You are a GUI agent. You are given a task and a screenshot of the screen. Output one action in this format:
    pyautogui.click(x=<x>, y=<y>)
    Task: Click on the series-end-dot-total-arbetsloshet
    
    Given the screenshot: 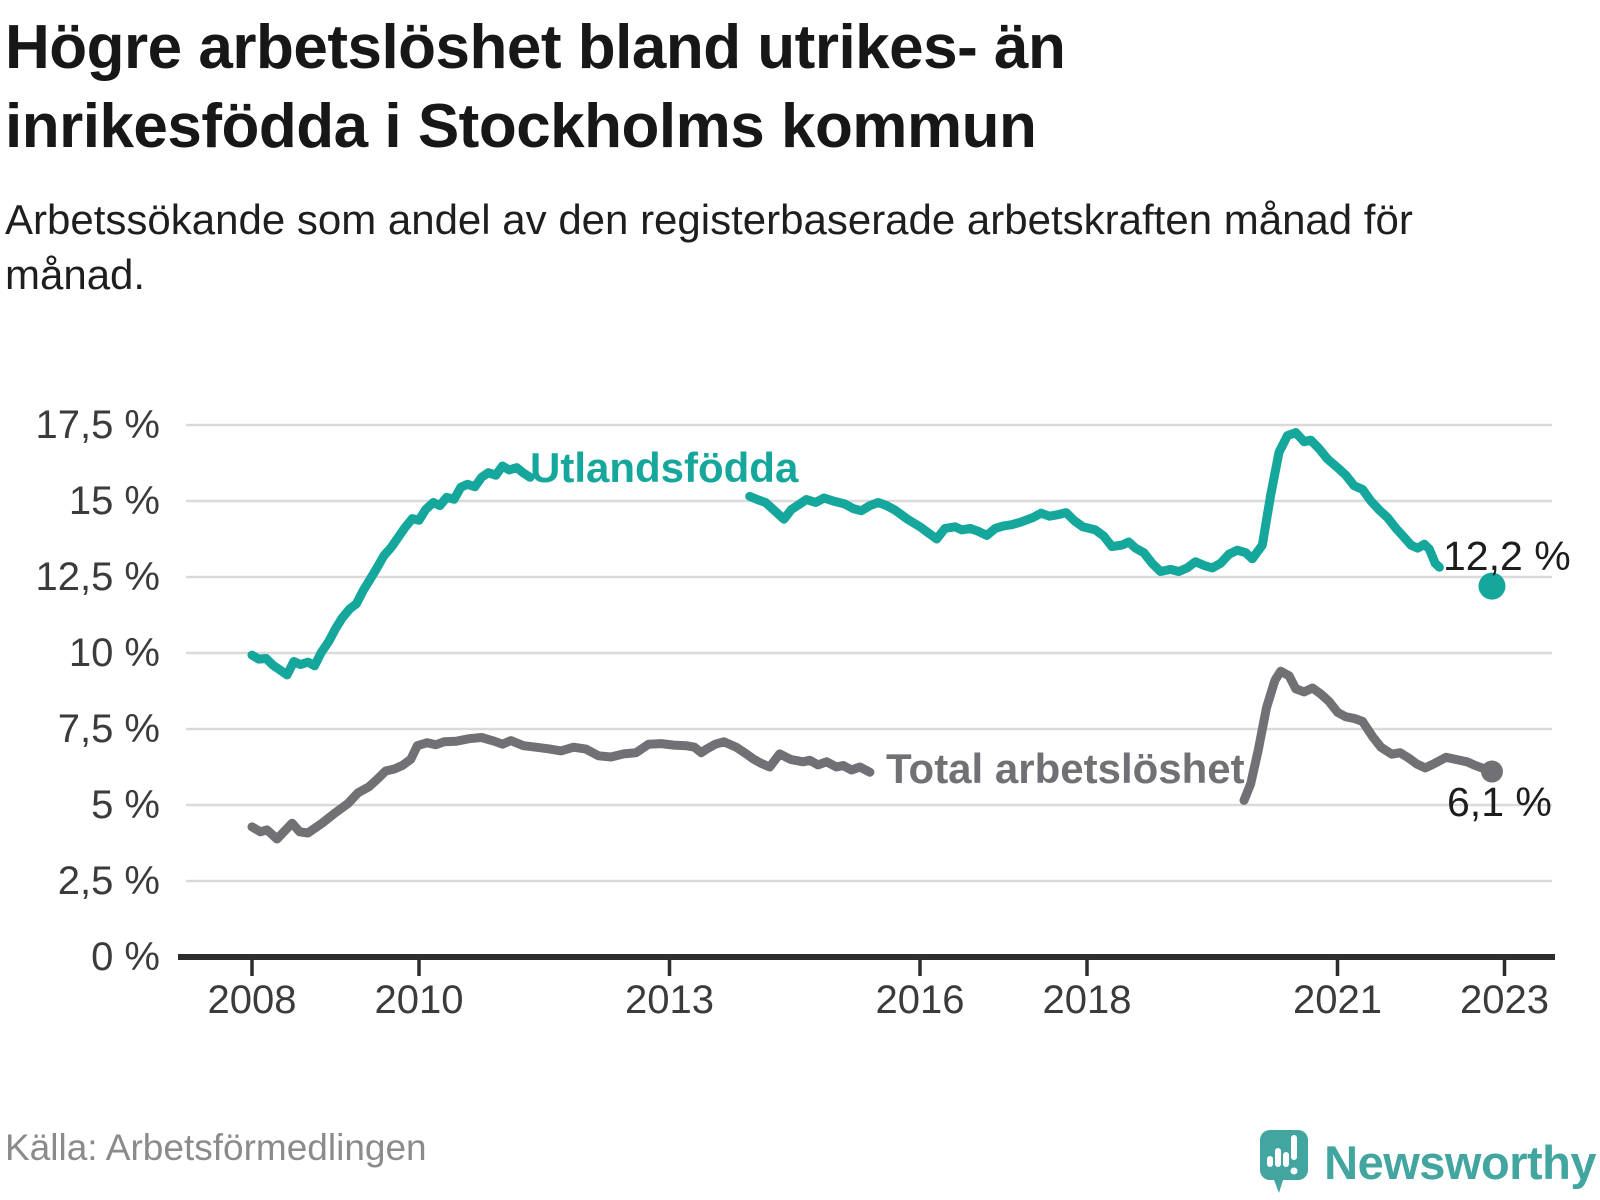 What is the action you would take?
    pyautogui.click(x=1491, y=771)
    